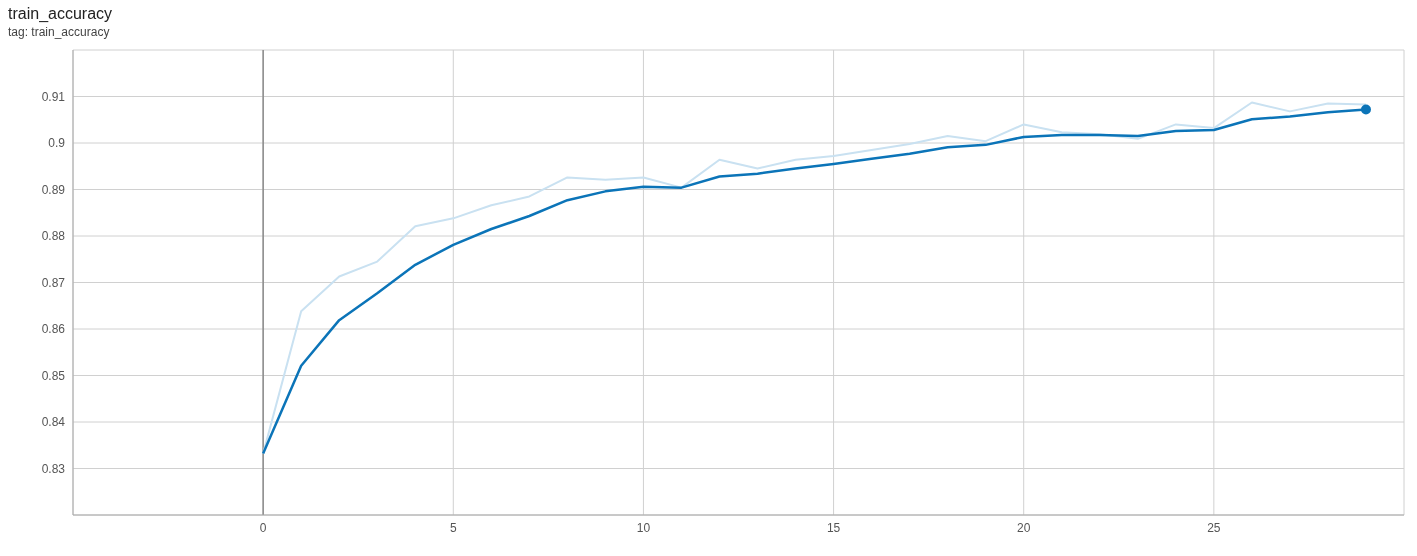 Image resolution: width=1417 pixels, height=556 pixels. Describe the element at coordinates (53, 236) in the screenshot. I see `y-tick-label: 0.88` at that location.